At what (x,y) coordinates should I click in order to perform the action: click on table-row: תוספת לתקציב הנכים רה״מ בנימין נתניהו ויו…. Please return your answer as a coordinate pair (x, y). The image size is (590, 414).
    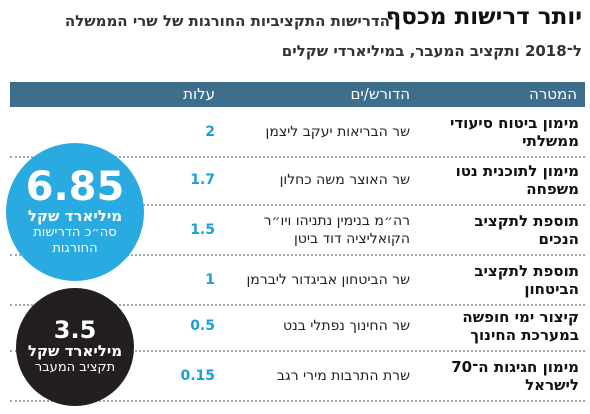
    Looking at the image, I should click on (297, 231).